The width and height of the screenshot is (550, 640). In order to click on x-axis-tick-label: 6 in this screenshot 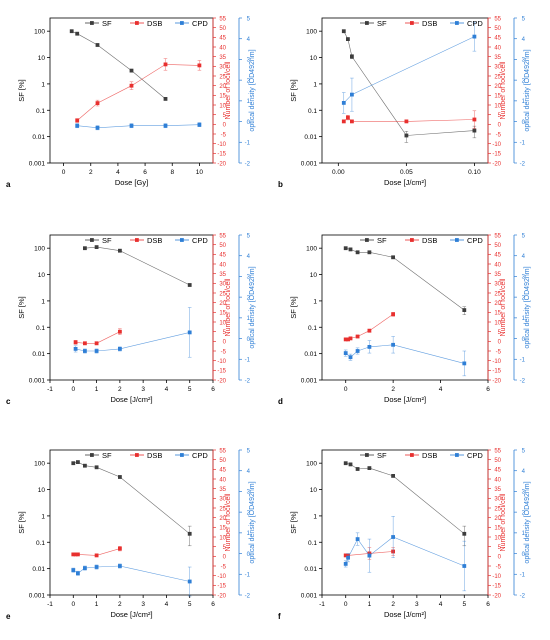, I will do `click(488, 389)`.